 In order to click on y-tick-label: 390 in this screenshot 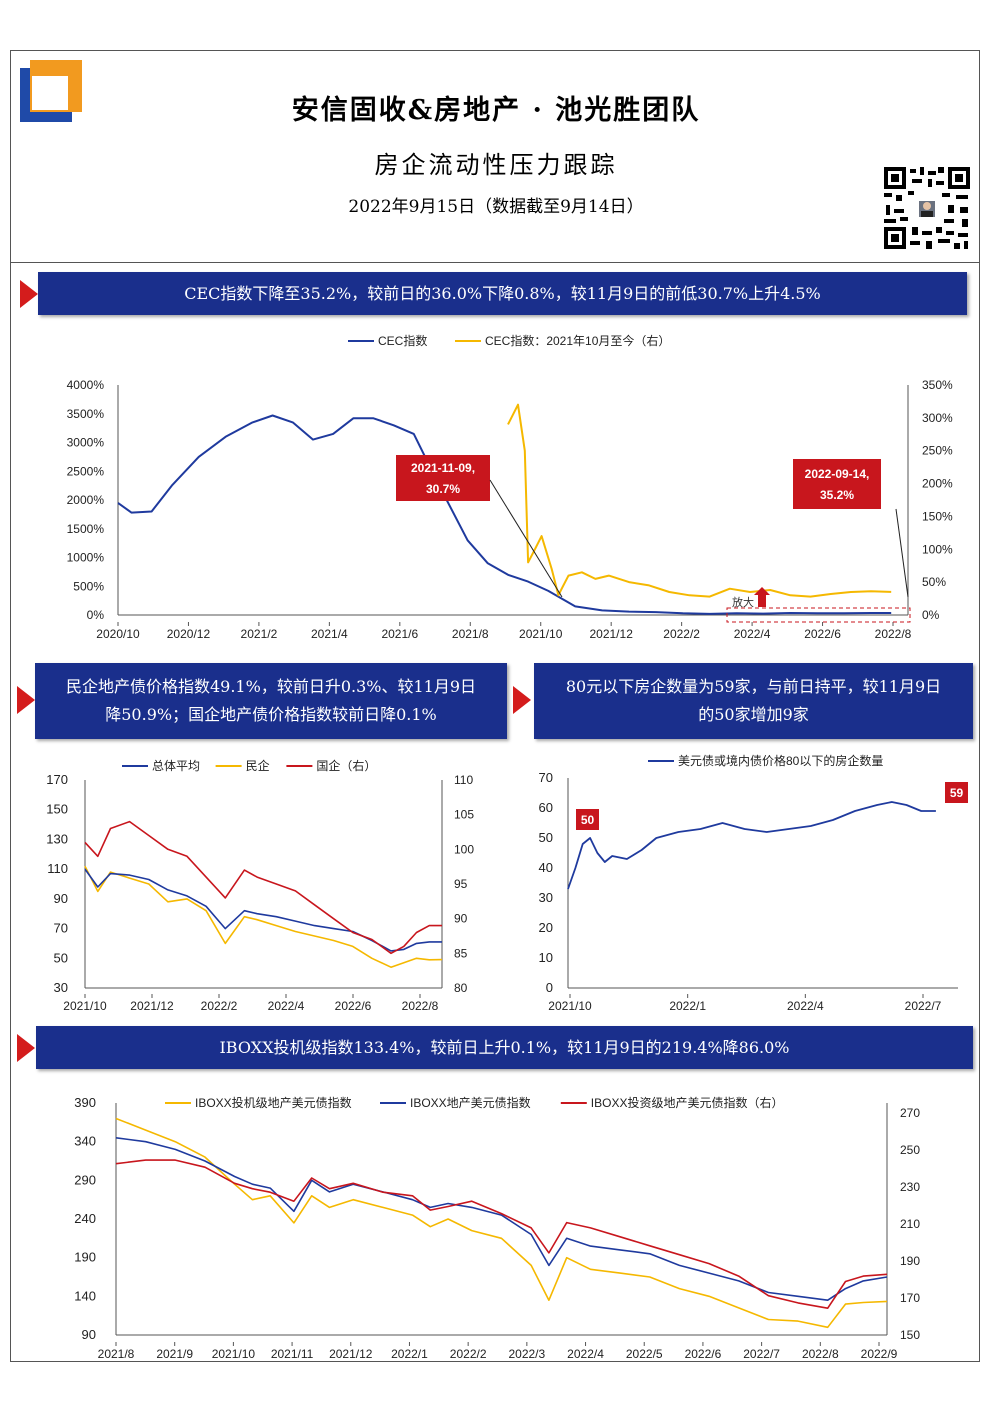, I will do `click(85, 1102)`.